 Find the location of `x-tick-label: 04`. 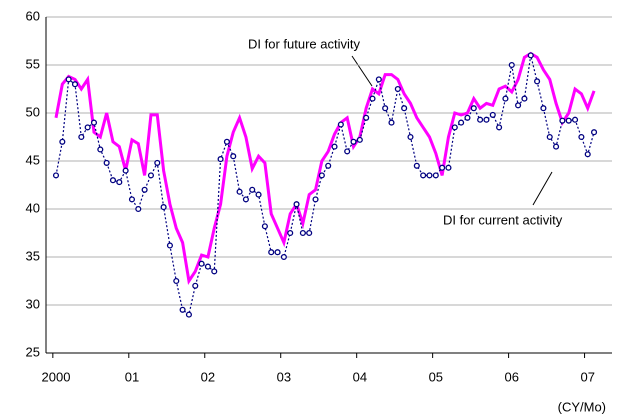

x-tick-label: 04 is located at coordinates (360, 376).